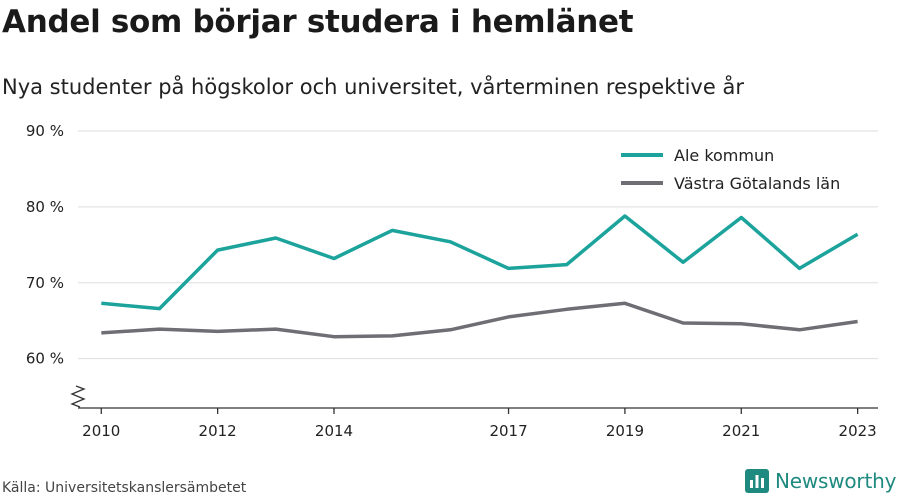  Describe the element at coordinates (508, 431) in the screenshot. I see `x-tick-label: 2017` at that location.